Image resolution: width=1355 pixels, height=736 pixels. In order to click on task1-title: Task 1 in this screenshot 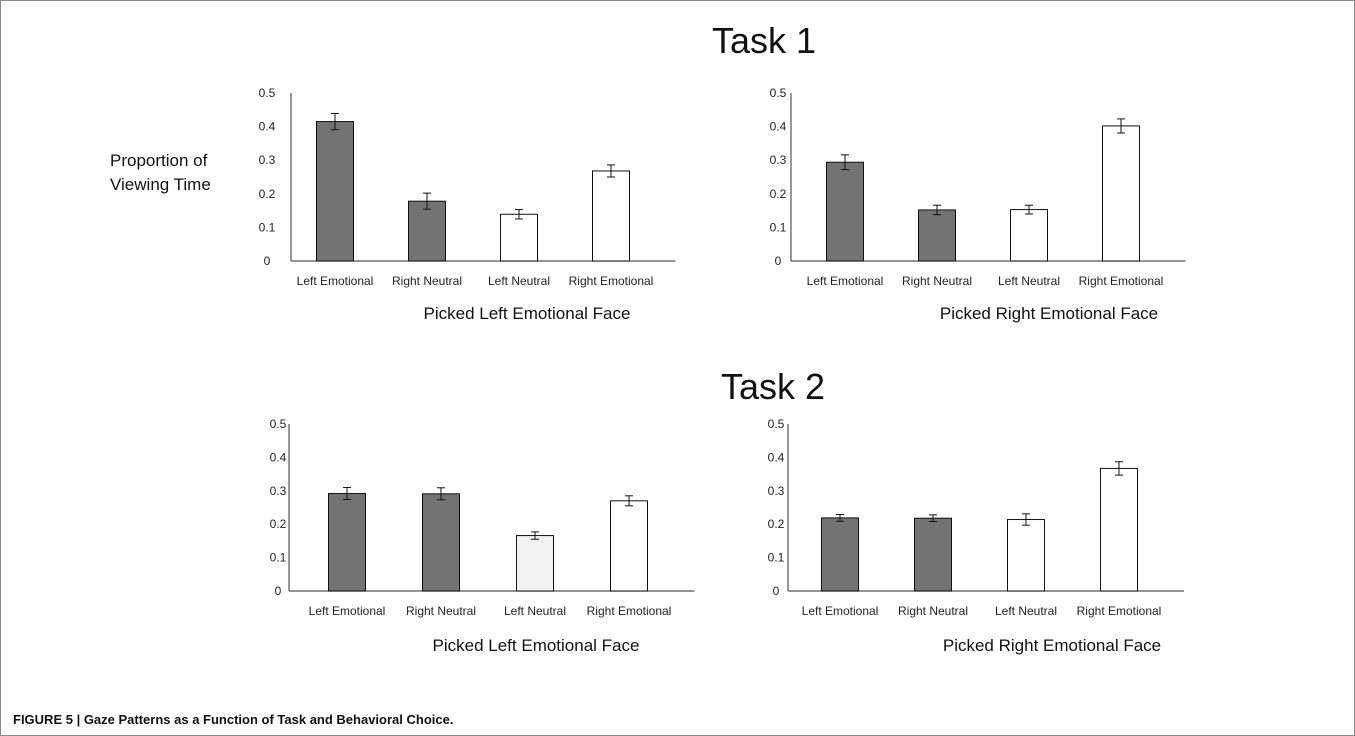, I will do `click(764, 40)`.